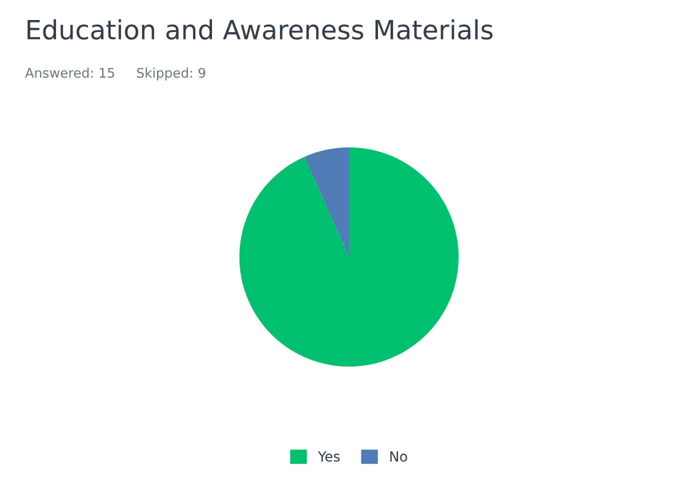  I want to click on legend-label: No, so click(399, 456).